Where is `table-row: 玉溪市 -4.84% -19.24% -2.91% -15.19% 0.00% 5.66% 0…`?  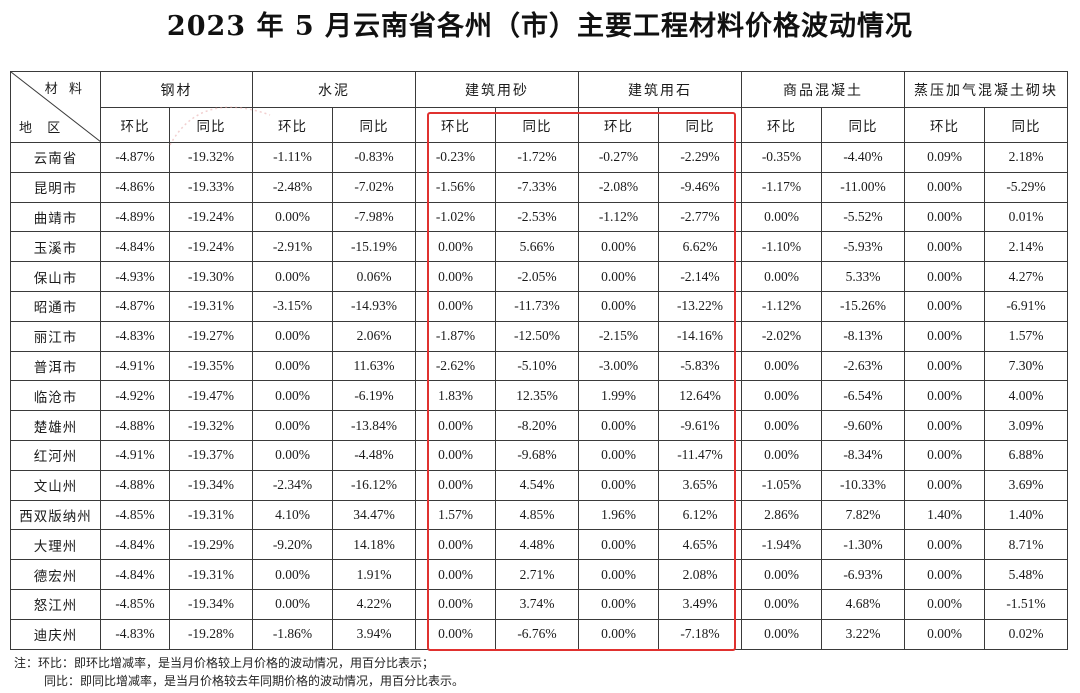
table-row: 玉溪市 -4.84% -19.24% -2.91% -15.19% 0.00% 5.66% 0… is located at coordinates (539, 247).